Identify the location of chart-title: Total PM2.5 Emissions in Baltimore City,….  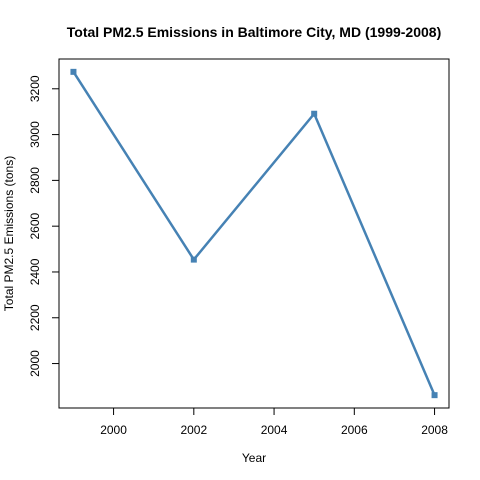
(254, 32).